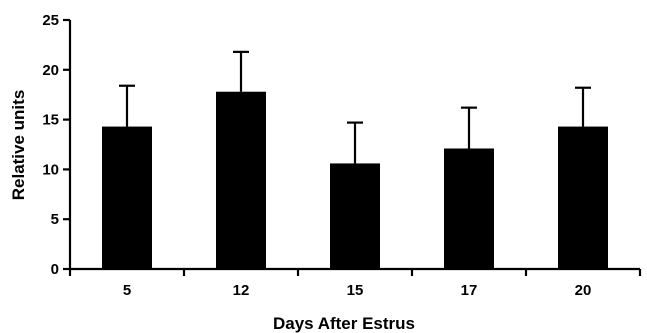 The width and height of the screenshot is (647, 333). What do you see at coordinates (583, 290) in the screenshot?
I see `x-tick-label: 20` at bounding box center [583, 290].